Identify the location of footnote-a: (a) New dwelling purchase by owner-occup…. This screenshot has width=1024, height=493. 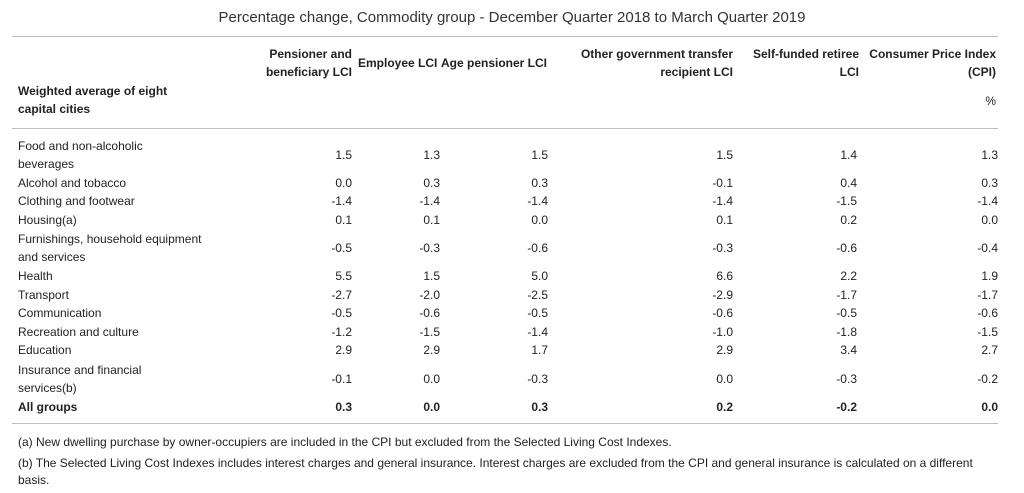
(345, 442).